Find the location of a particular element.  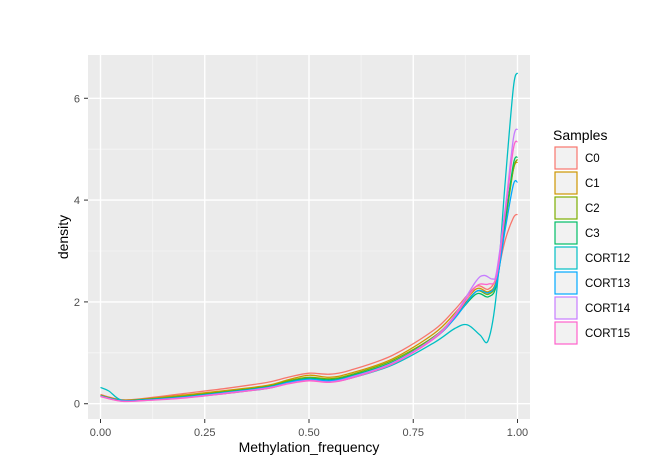

legend-label-c0: C0 is located at coordinates (592, 159).